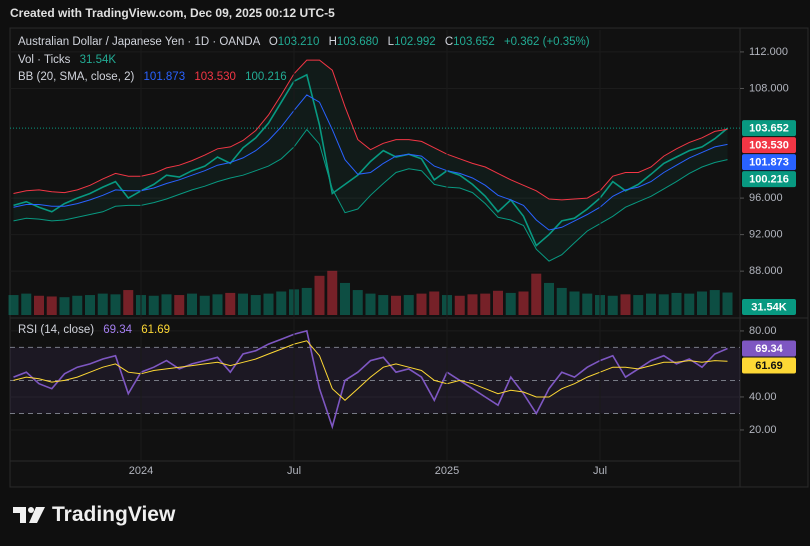 The width and height of the screenshot is (810, 546). I want to click on y-tick-label: 20.00, so click(763, 430).